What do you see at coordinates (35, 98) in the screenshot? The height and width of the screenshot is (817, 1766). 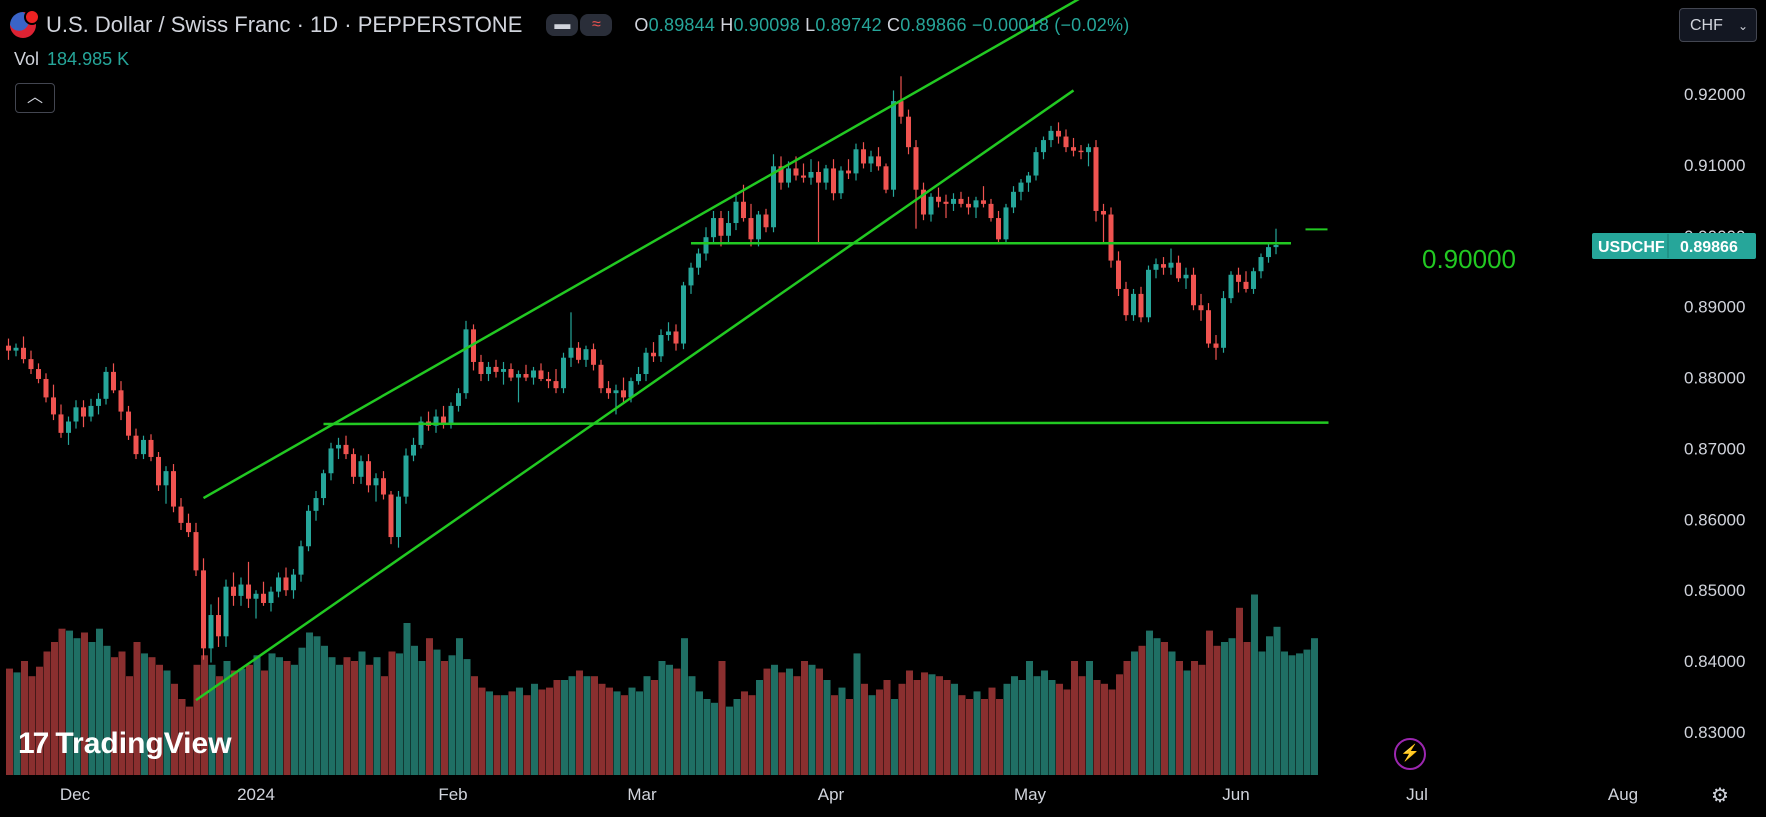 I see `collapse-legend-button: ︿` at bounding box center [35, 98].